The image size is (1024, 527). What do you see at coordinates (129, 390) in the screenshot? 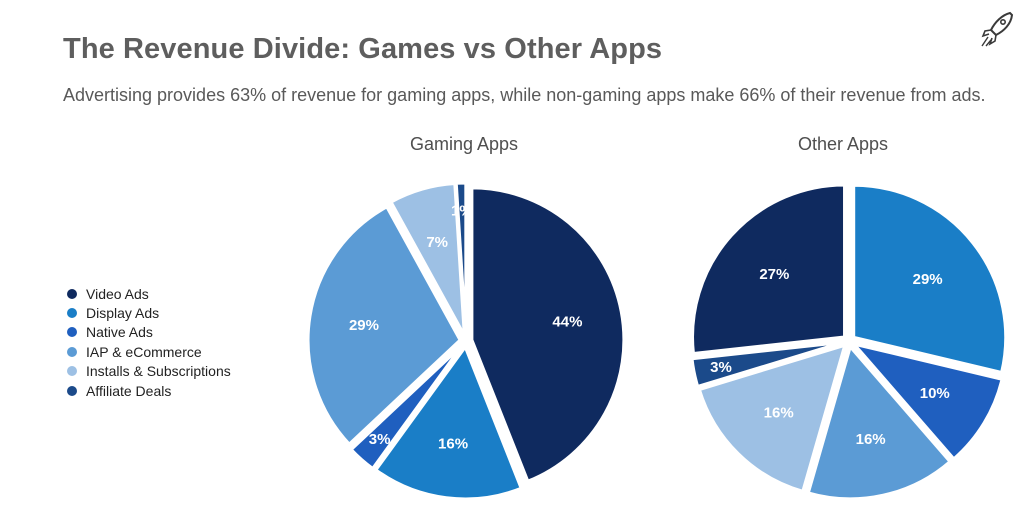
I see `legend-label: Affiliate Deals` at bounding box center [129, 390].